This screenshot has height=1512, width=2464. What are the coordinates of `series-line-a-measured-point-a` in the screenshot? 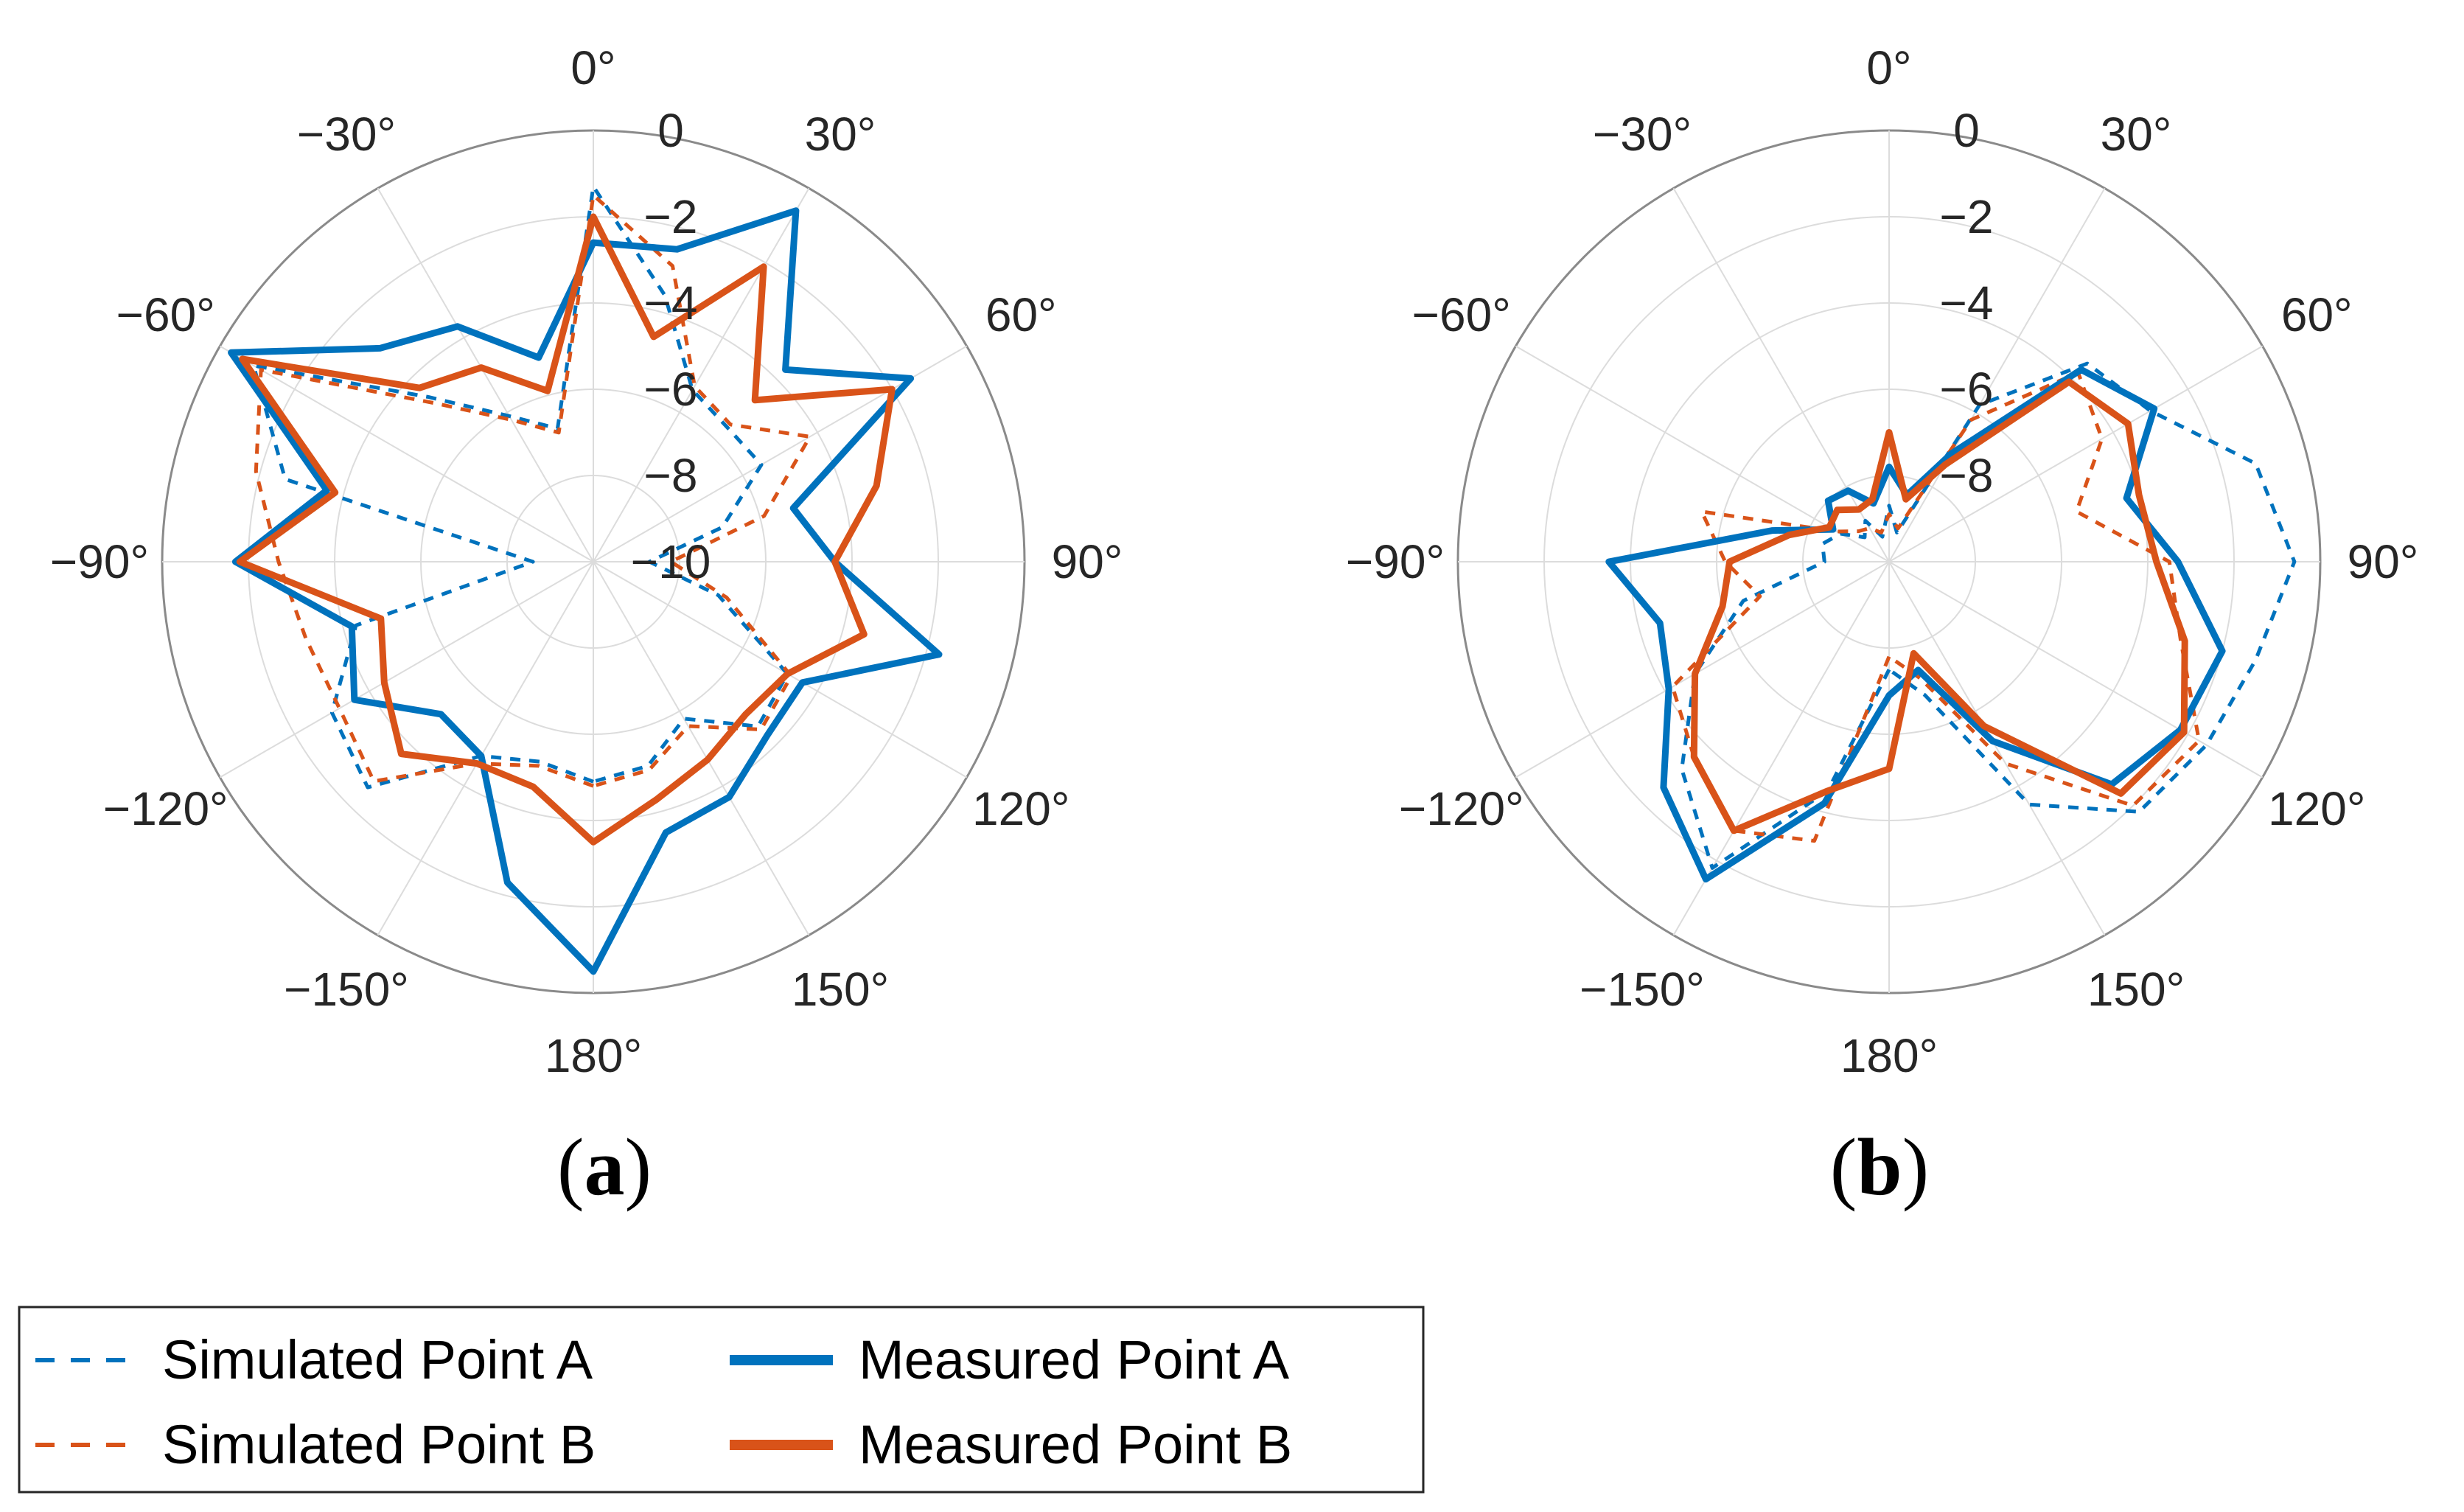 It's located at (585, 591).